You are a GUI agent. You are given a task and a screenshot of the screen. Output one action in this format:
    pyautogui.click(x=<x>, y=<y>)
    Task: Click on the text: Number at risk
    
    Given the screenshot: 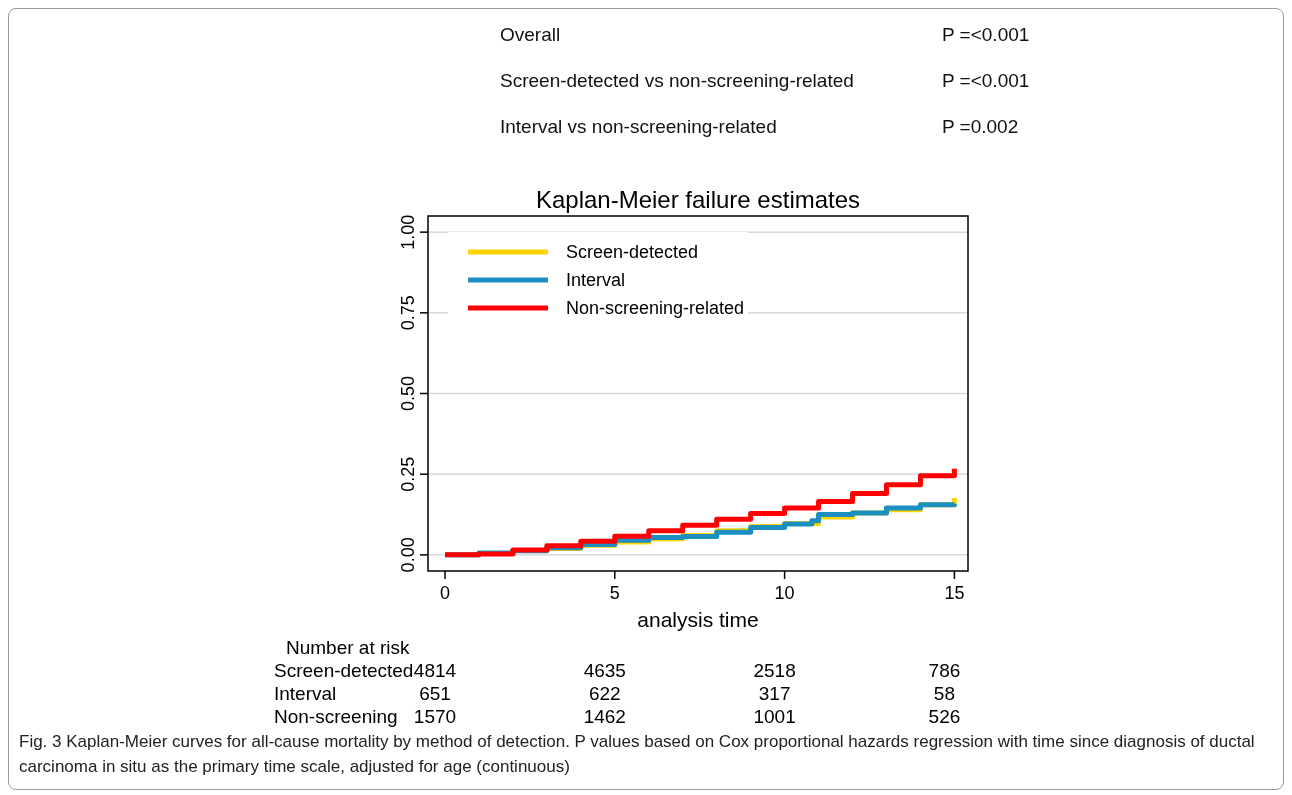 What is the action you would take?
    pyautogui.click(x=348, y=647)
    